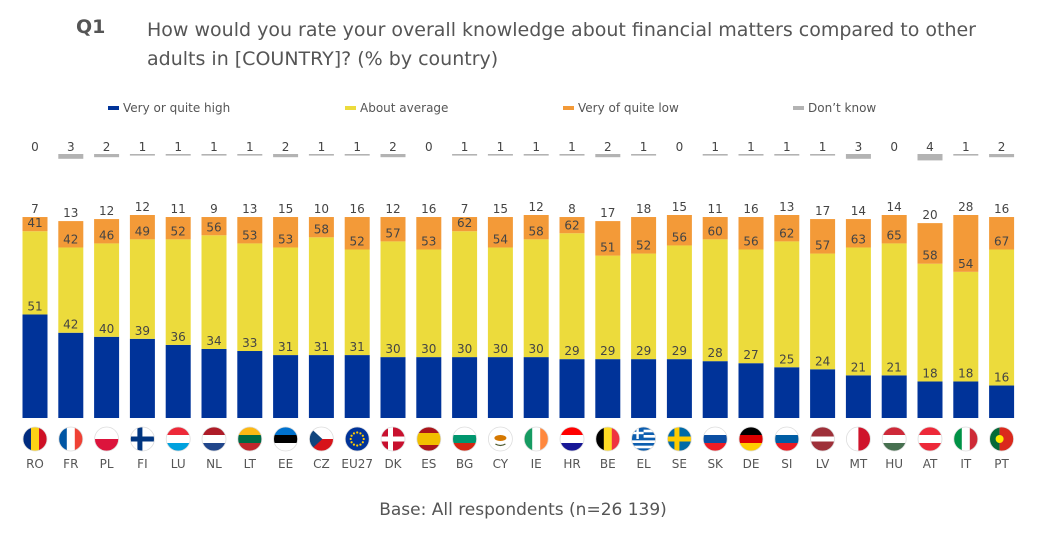  What do you see at coordinates (500, 155) in the screenshot?
I see `bar-dontknow-cy` at bounding box center [500, 155].